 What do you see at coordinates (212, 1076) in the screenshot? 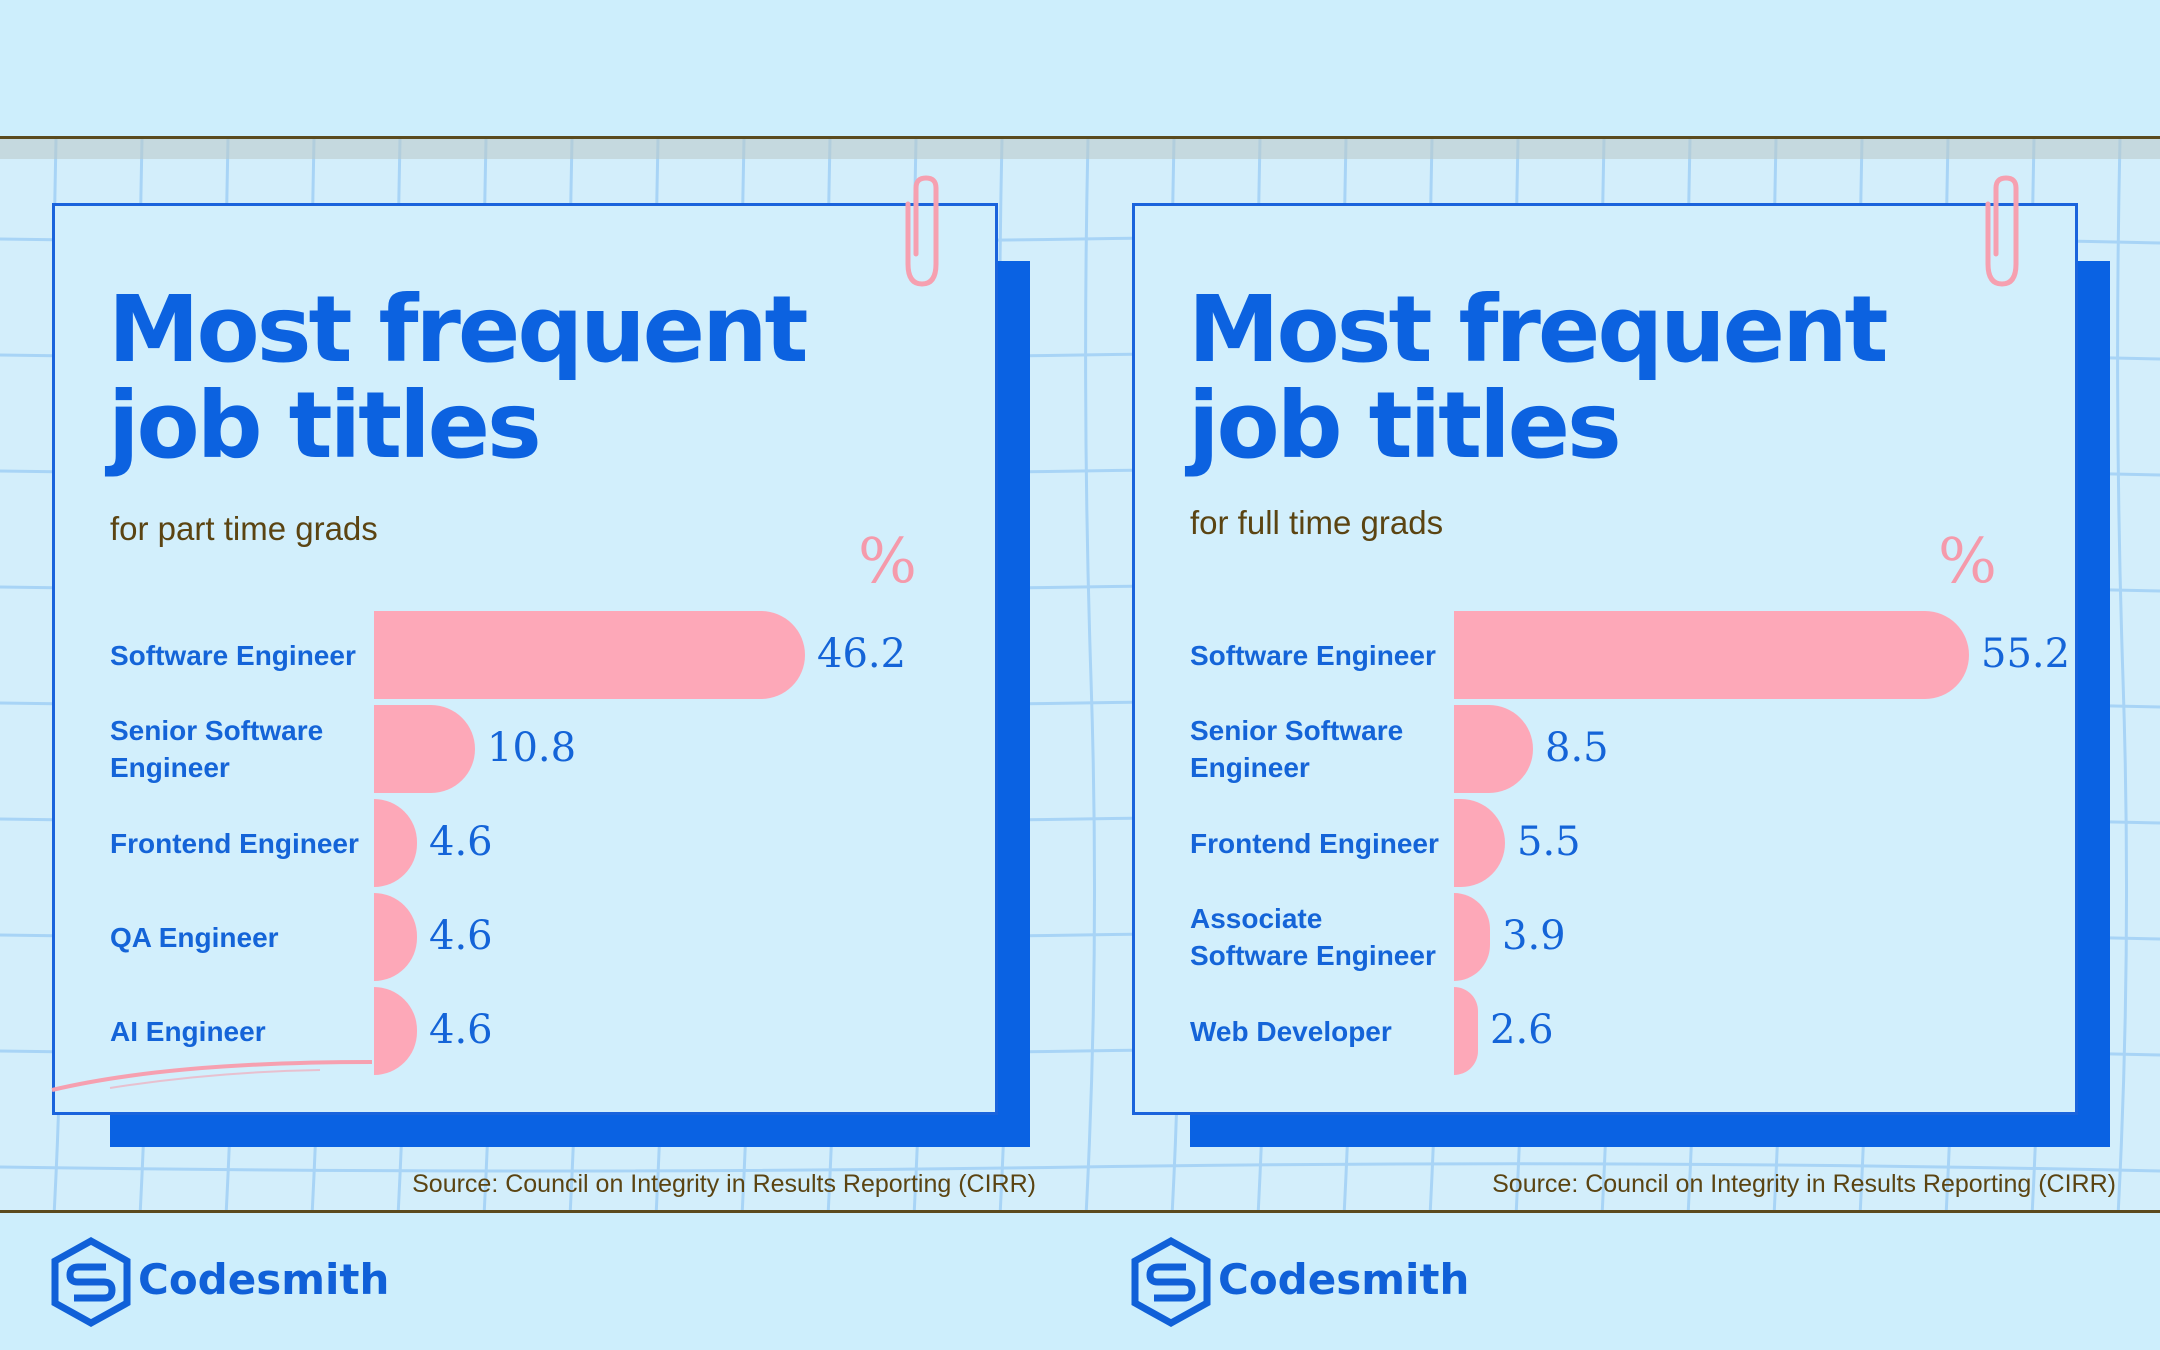
I see `decorative-squiggle` at bounding box center [212, 1076].